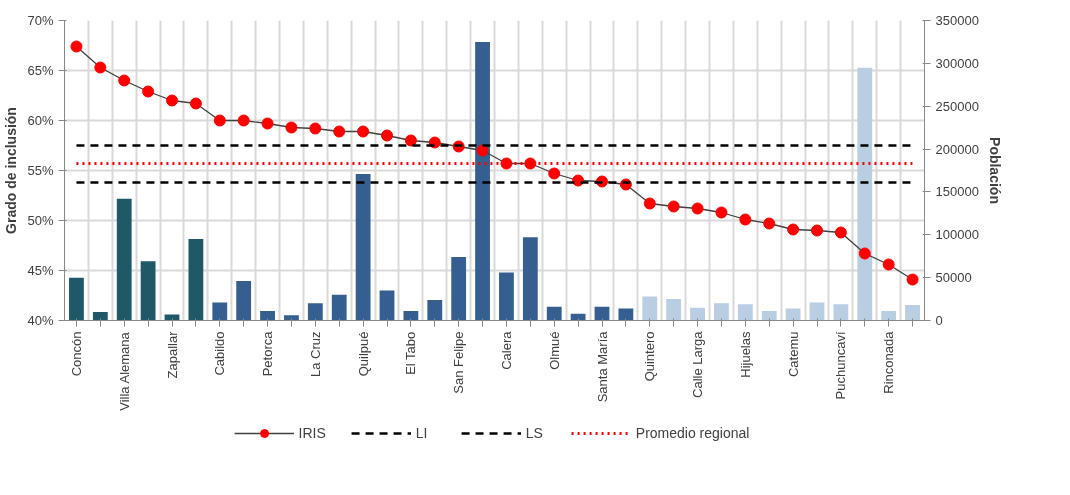 The height and width of the screenshot is (495, 1070). Describe the element at coordinates (315, 354) in the screenshot. I see `x-tick-label: La Cruz` at that location.